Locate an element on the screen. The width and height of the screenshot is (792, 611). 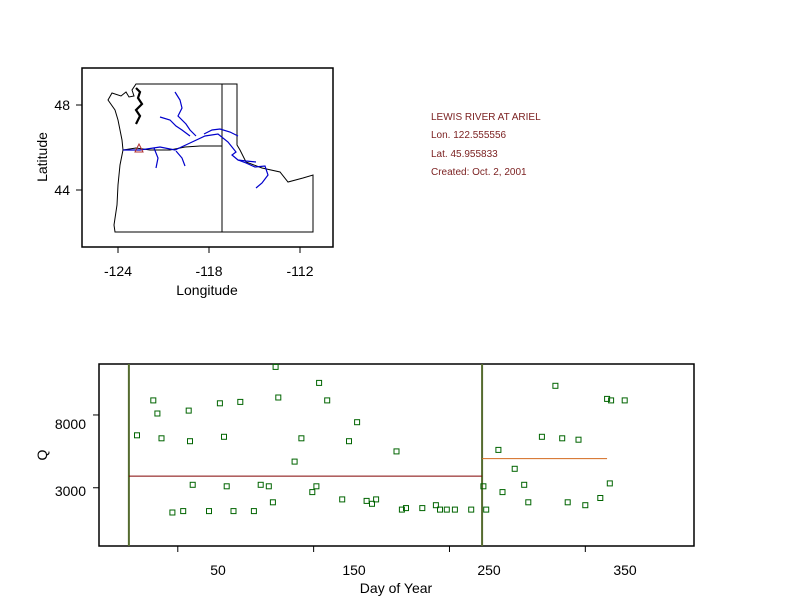
map-ytick-48: 48 is located at coordinates (62, 105).